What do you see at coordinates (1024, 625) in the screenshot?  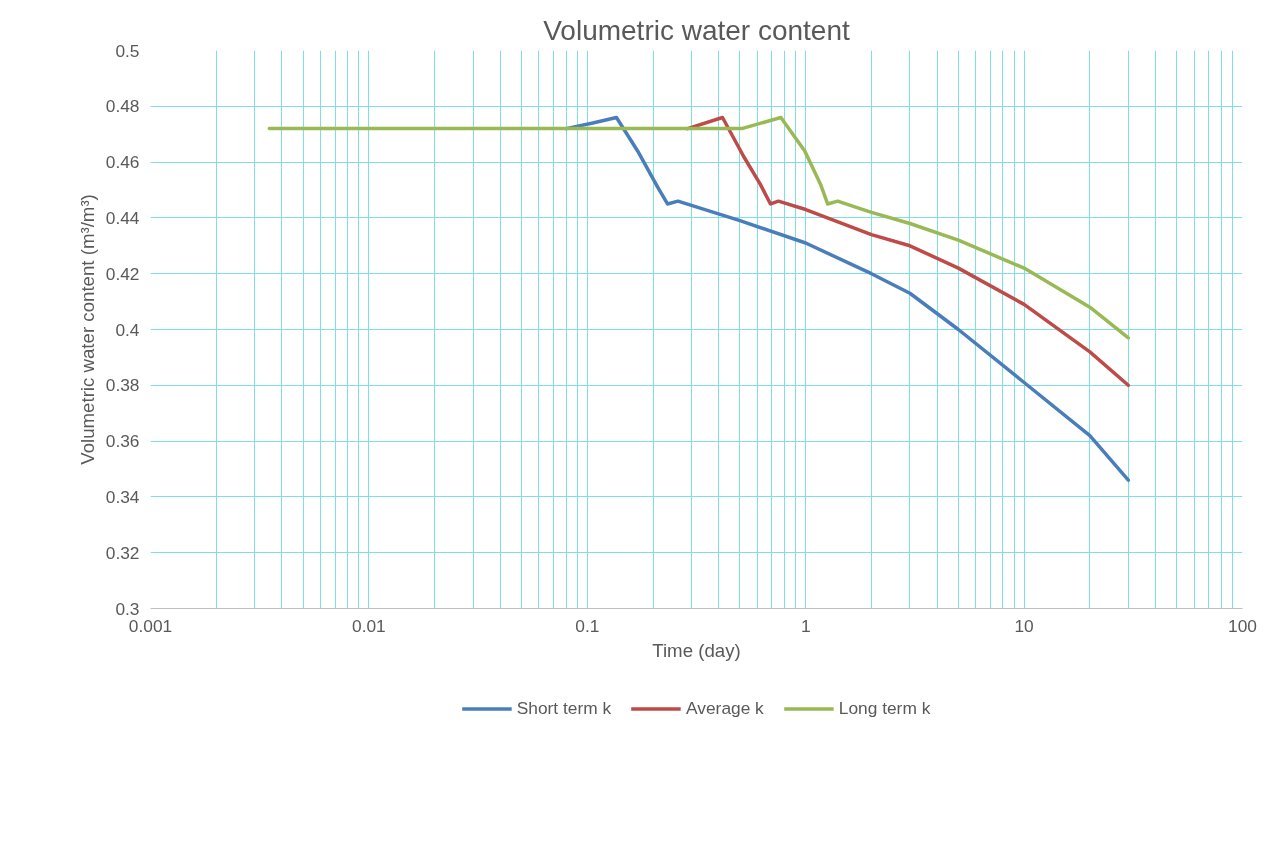 I see `x-tick-label: 10` at bounding box center [1024, 625].